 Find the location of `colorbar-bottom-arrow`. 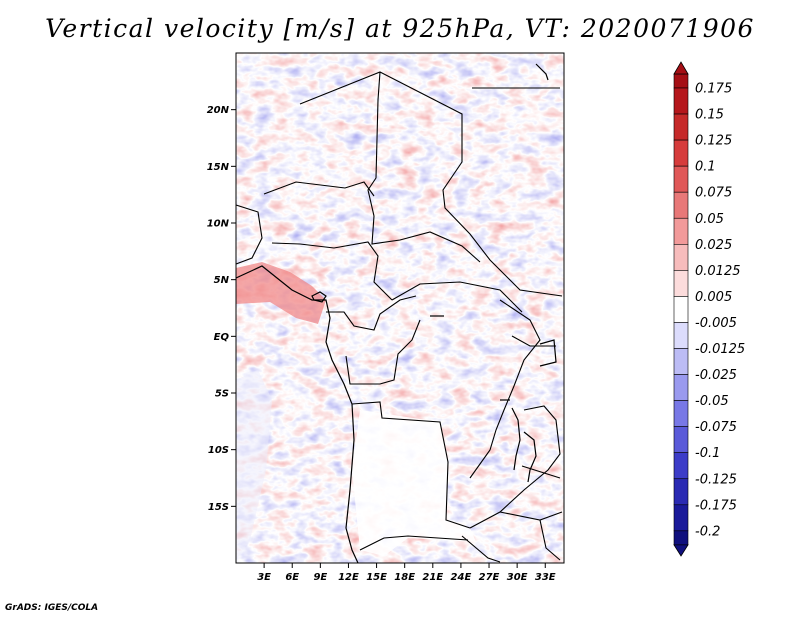

colorbar-bottom-arrow is located at coordinates (681, 550).